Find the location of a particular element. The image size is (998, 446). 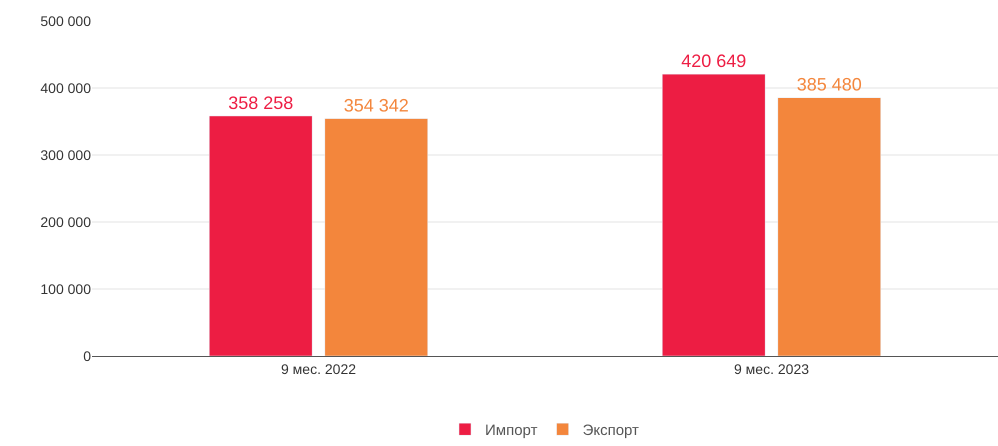

x-tick-label: 9 мес. 2023 is located at coordinates (772, 368).